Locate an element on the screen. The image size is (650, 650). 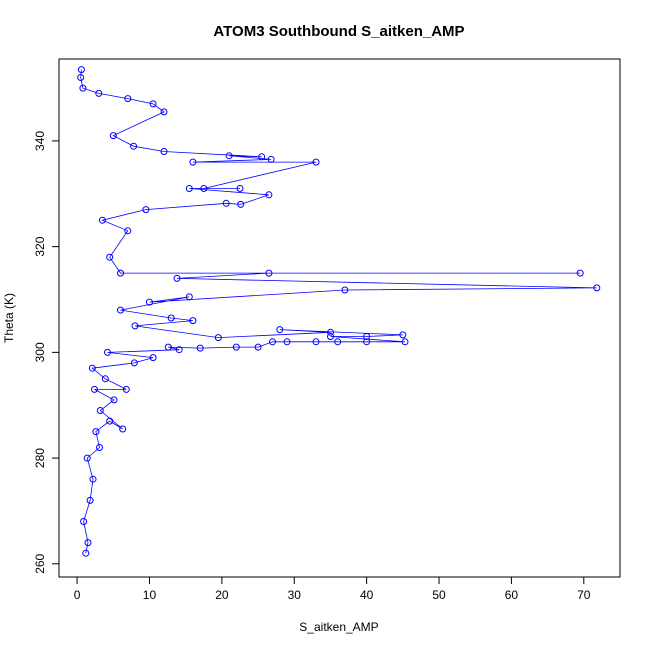
x-tick-label: 50 is located at coordinates (439, 595).